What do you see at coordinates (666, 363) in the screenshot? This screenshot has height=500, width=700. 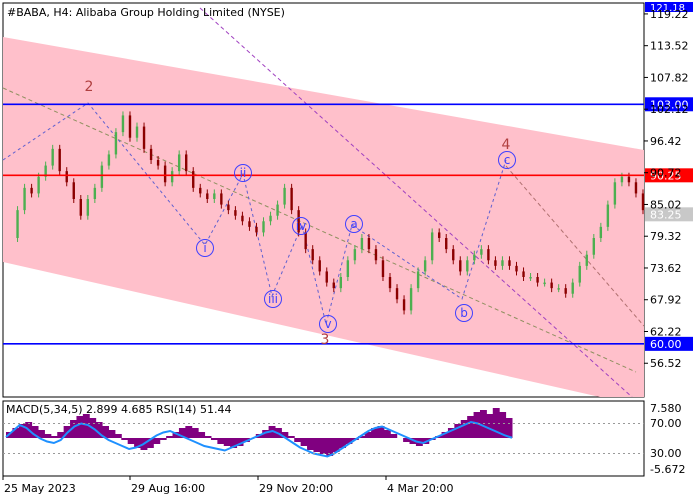 I see `y-tick-label: 56.52` at bounding box center [666, 363].